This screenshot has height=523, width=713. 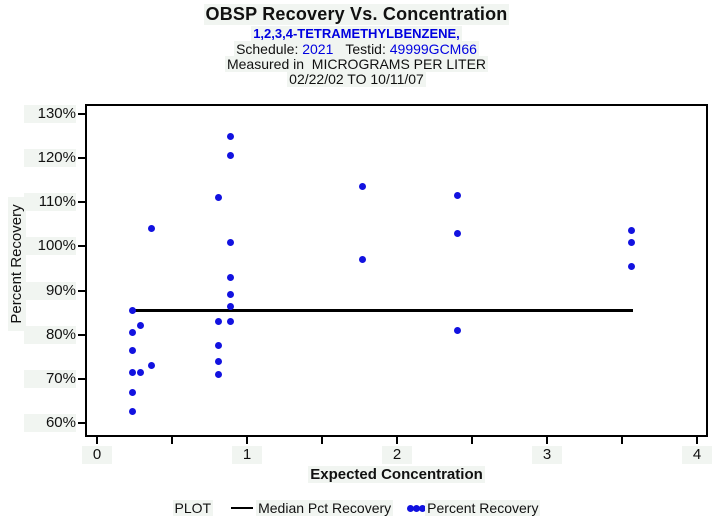 I want to click on chart-title: OBSP Recovery Vs. Concentration, so click(x=356, y=14).